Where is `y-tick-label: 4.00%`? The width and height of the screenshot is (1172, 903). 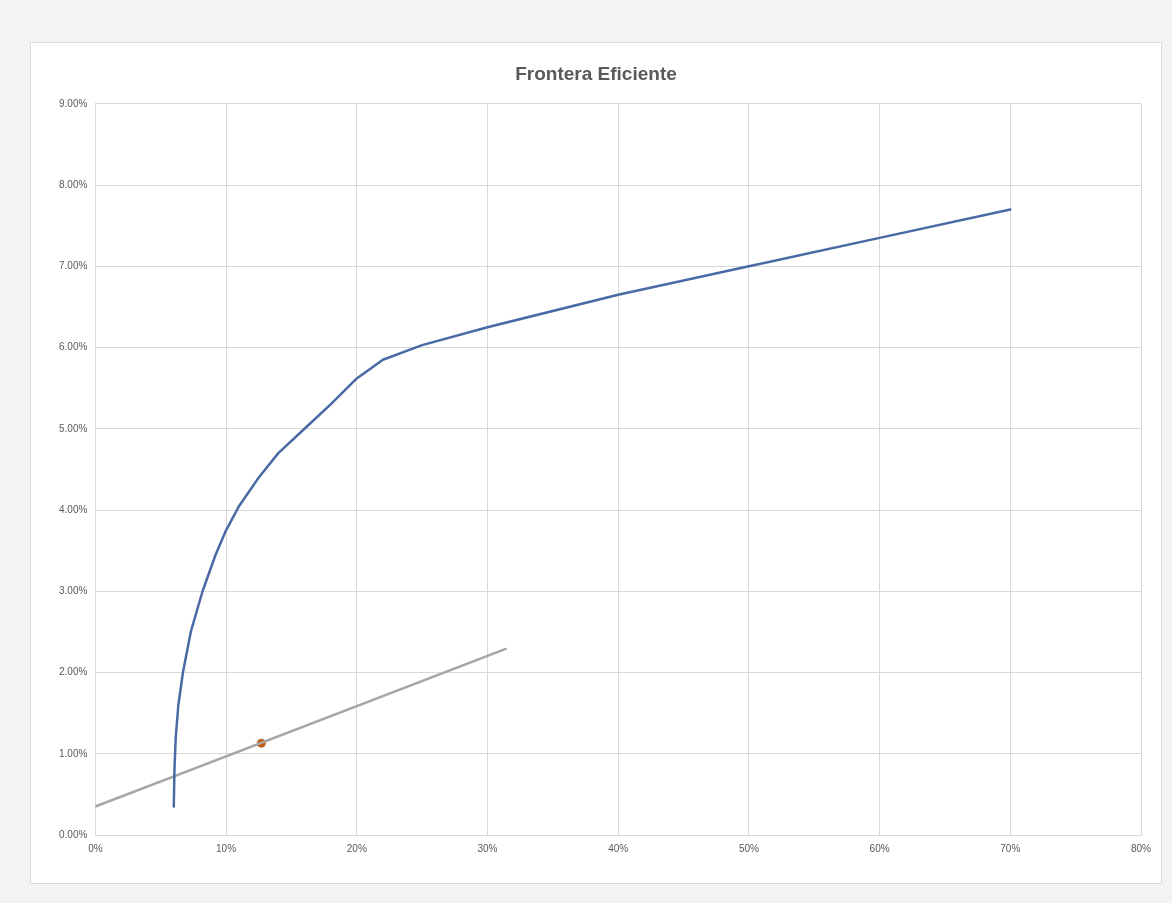
y-tick-label: 4.00% is located at coordinates (73, 509).